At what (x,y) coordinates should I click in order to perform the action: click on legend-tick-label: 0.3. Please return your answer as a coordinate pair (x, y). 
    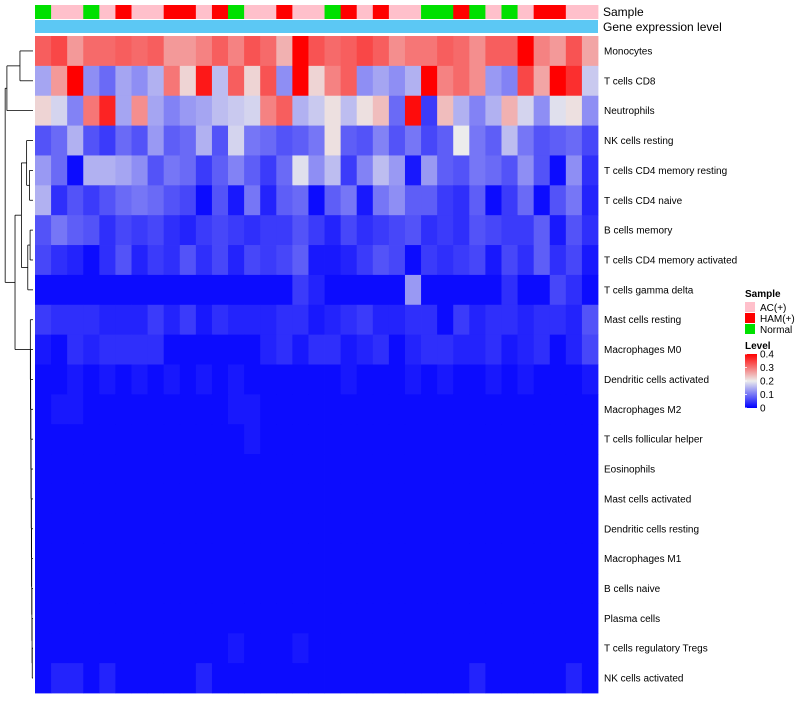
    Looking at the image, I should click on (767, 368).